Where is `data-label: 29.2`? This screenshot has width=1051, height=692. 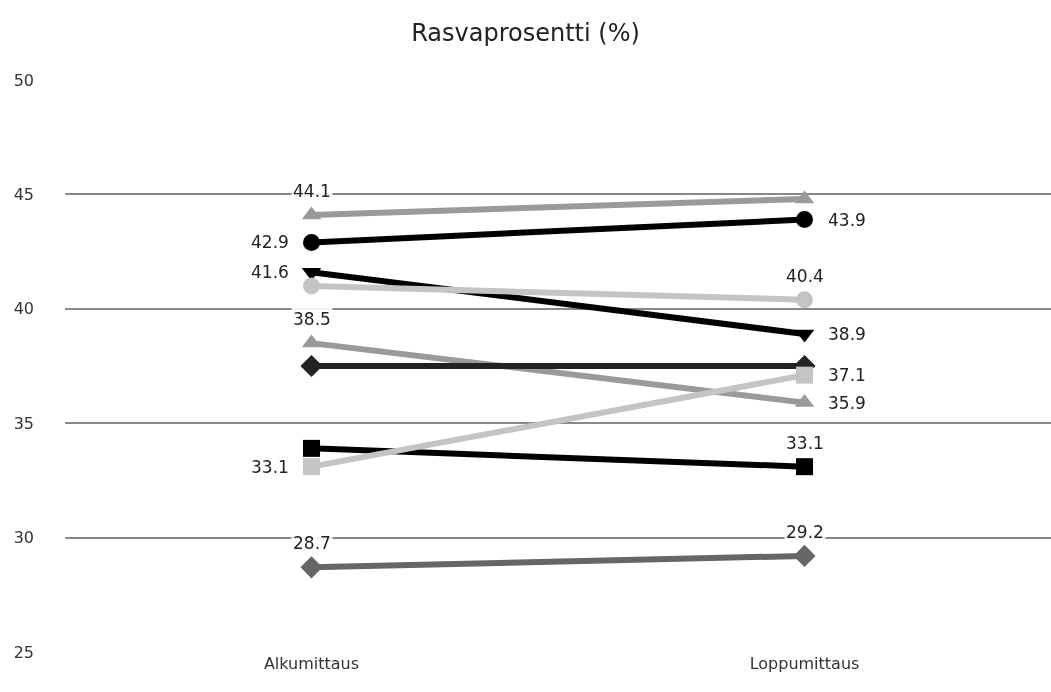
data-label: 29.2 is located at coordinates (805, 532).